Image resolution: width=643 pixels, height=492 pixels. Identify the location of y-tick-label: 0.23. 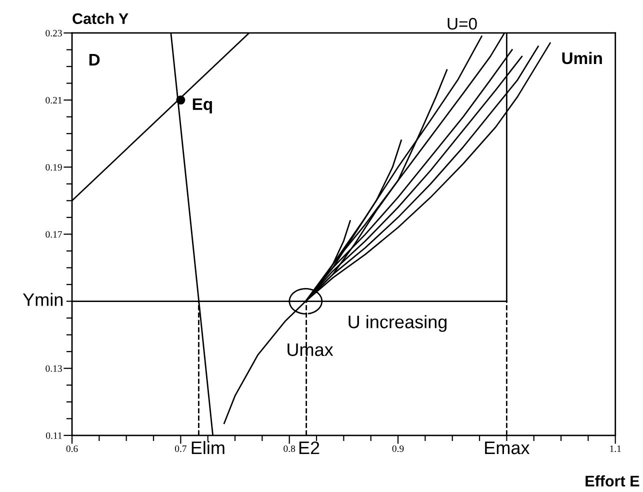
(54, 33).